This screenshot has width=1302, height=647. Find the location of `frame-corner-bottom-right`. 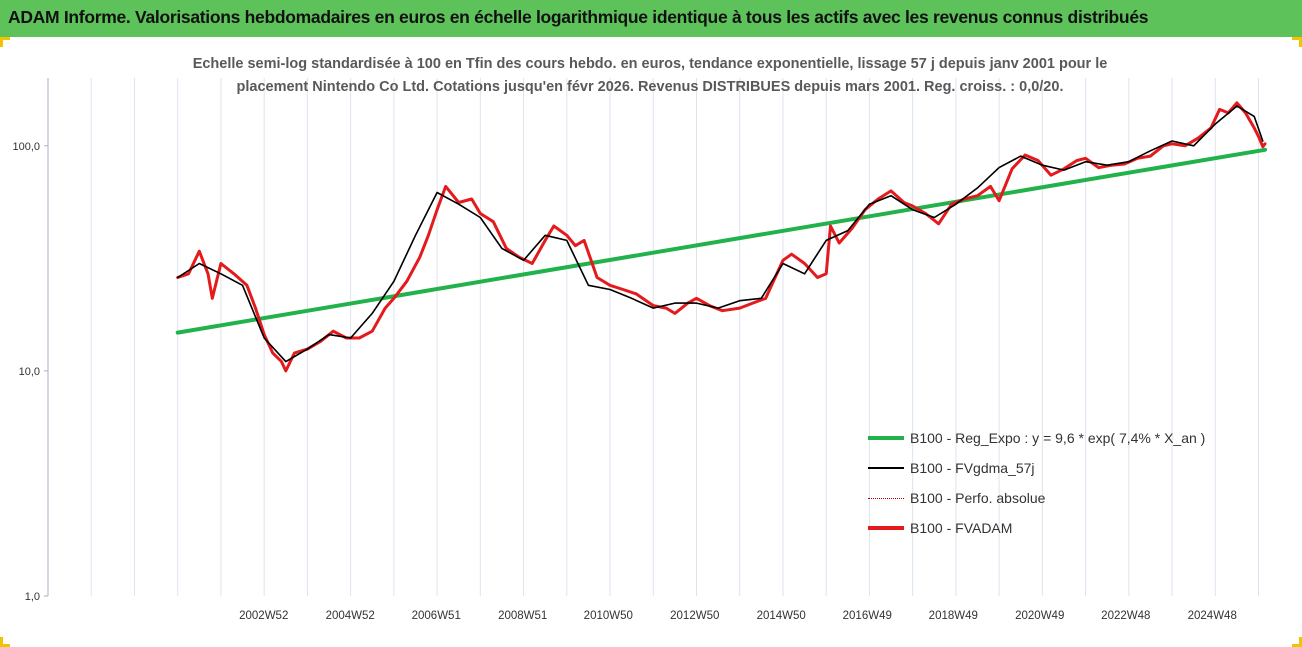

frame-corner-bottom-right is located at coordinates (1297, 645).